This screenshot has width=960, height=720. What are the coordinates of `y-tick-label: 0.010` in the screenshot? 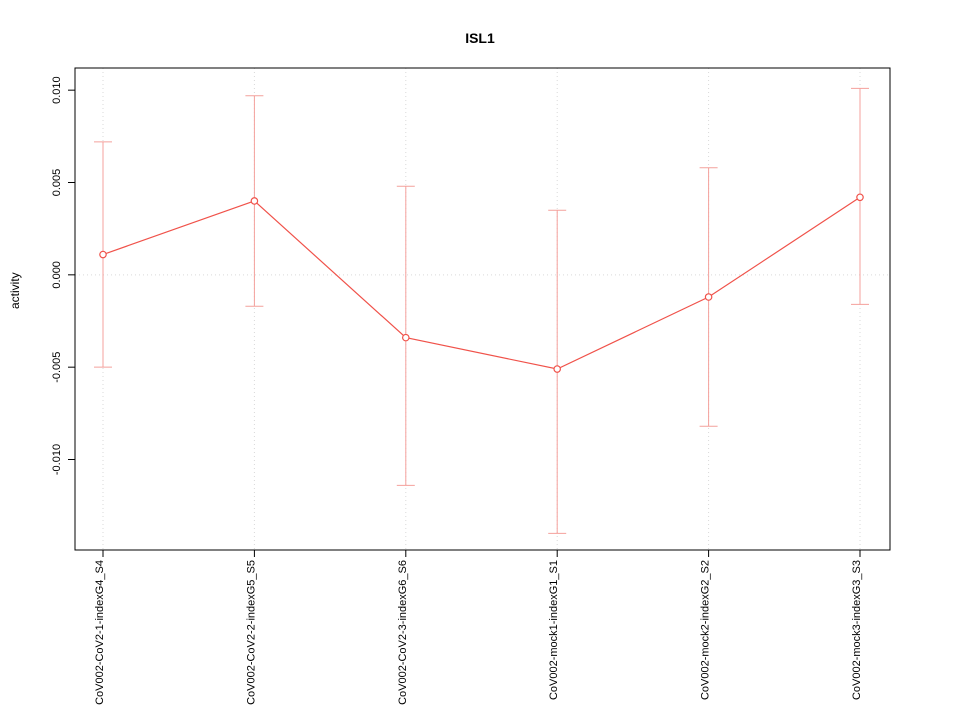 It's located at (57, 90).